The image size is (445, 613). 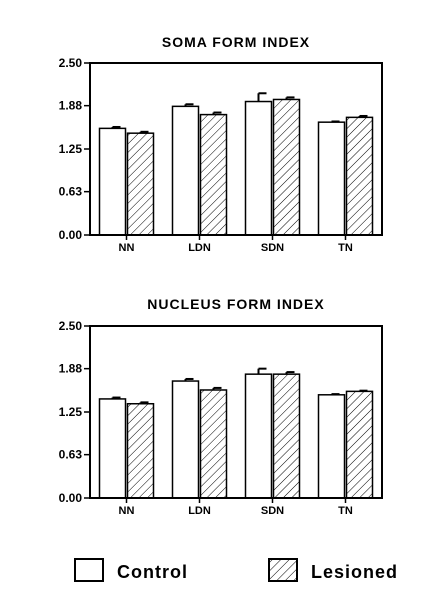 I want to click on legend-label-lesioned: Lesioned, so click(x=354, y=572).